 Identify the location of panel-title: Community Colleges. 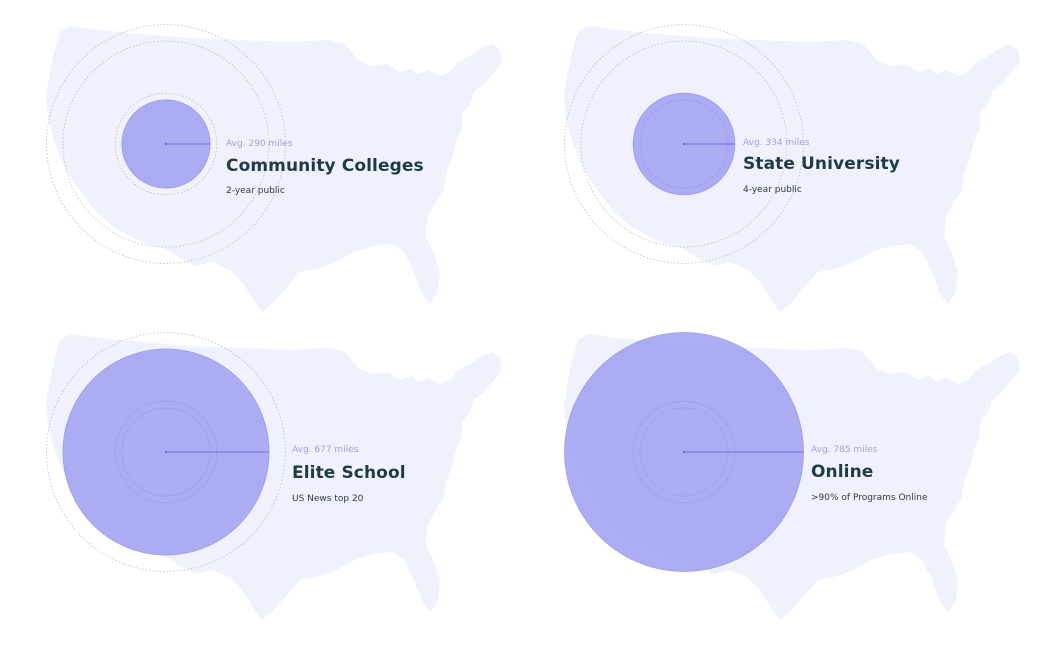
(325, 166).